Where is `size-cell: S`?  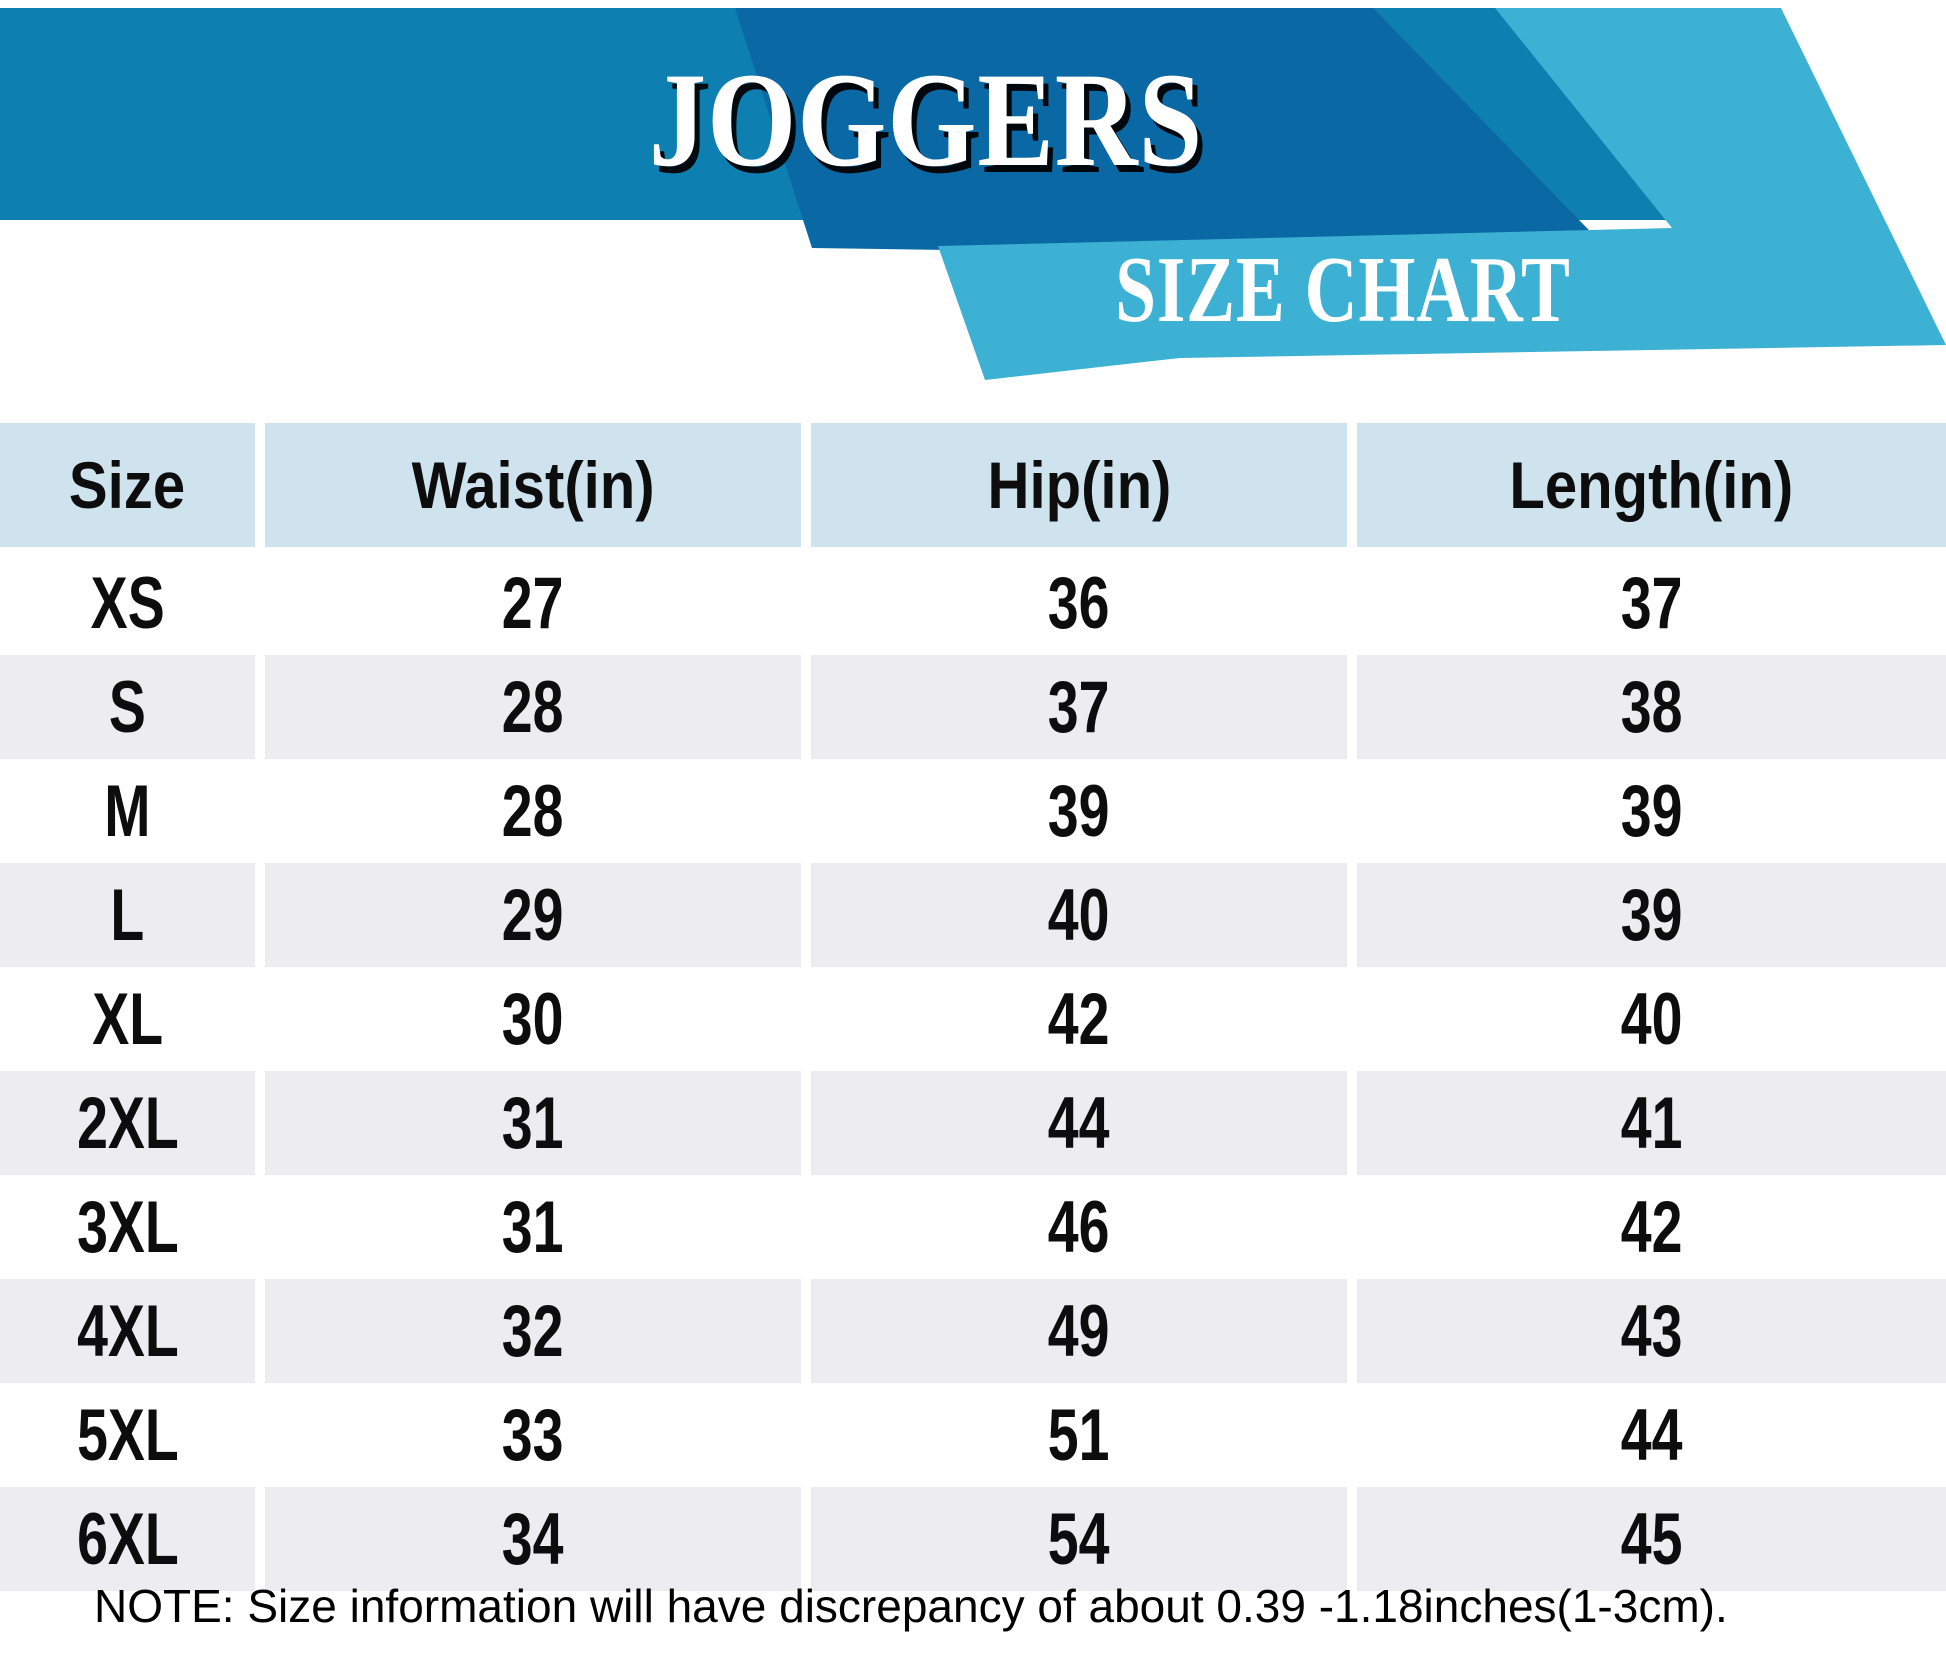
size-cell: S is located at coordinates (127, 707).